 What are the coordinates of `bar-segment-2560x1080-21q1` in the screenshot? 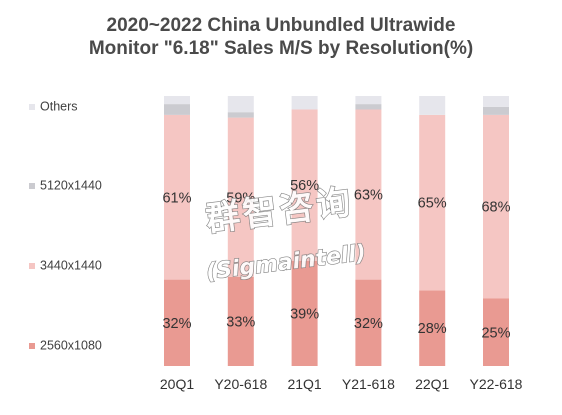 It's located at (304, 313).